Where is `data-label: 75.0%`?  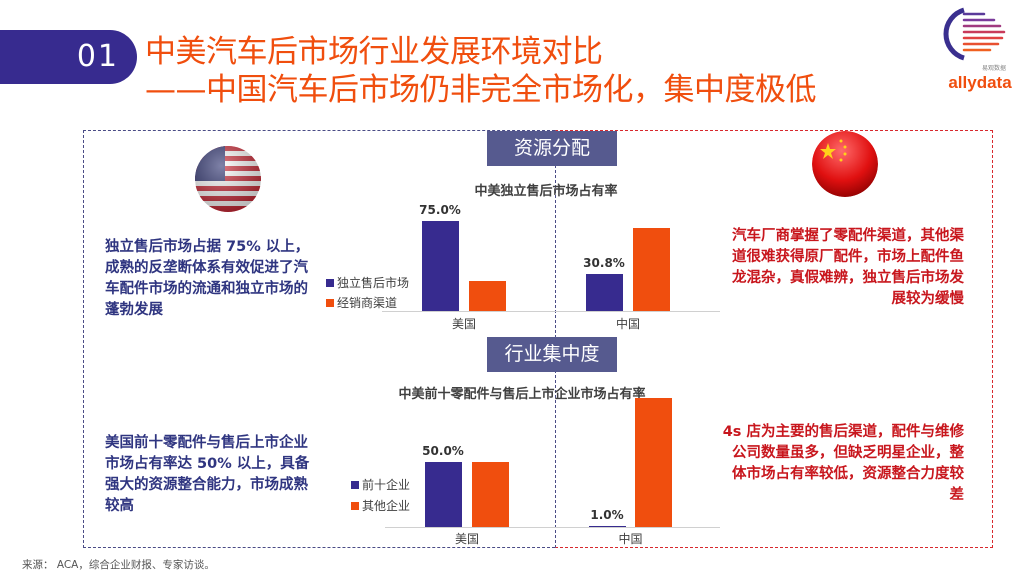 data-label: 75.0% is located at coordinates (440, 210).